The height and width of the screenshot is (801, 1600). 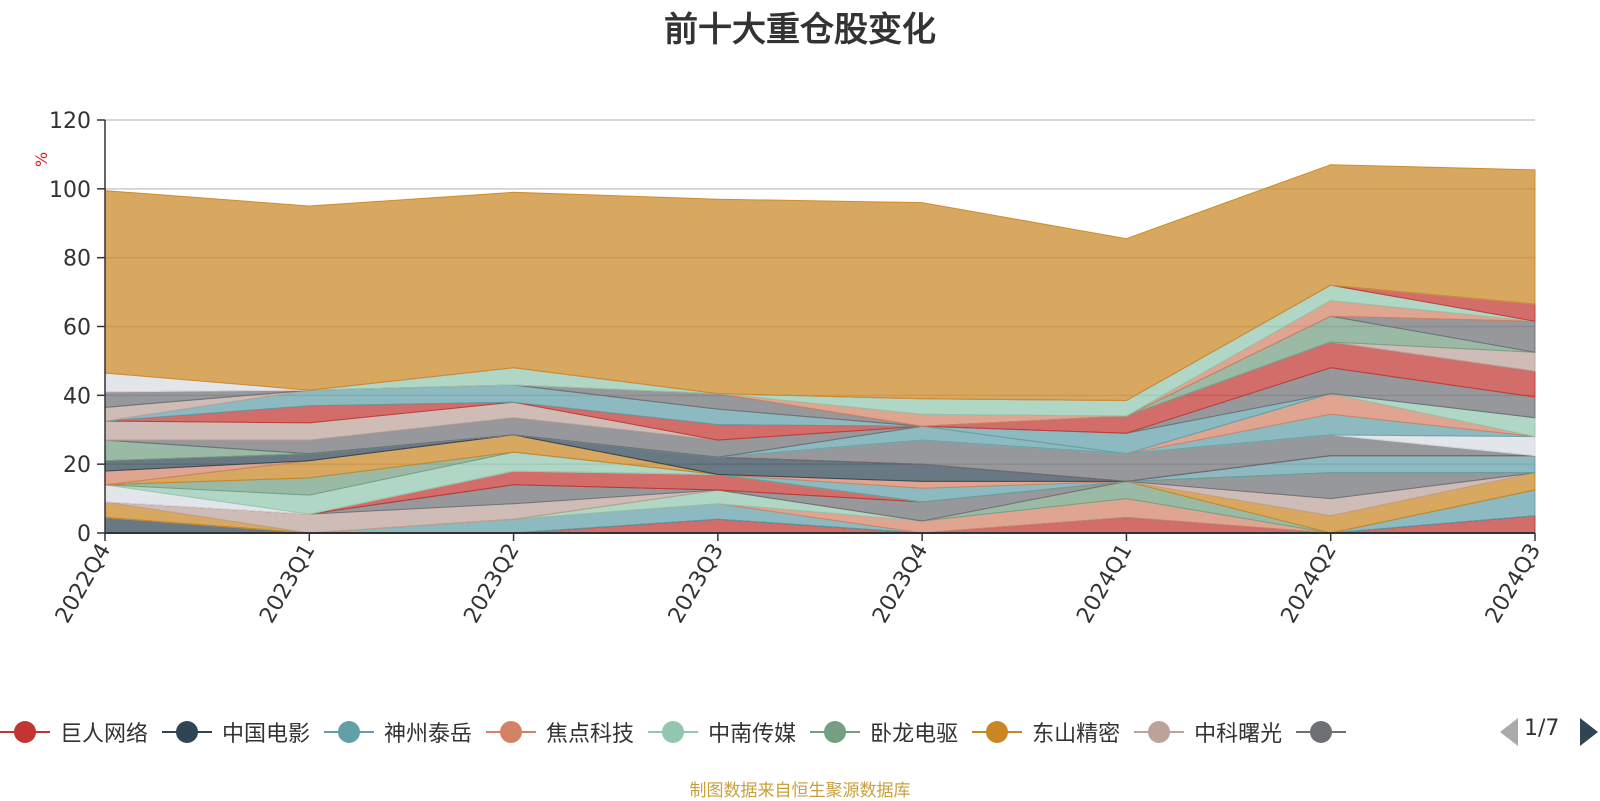 What do you see at coordinates (800, 791) in the screenshot?
I see `source-note: 制图数据来自恒生聚源数据库` at bounding box center [800, 791].